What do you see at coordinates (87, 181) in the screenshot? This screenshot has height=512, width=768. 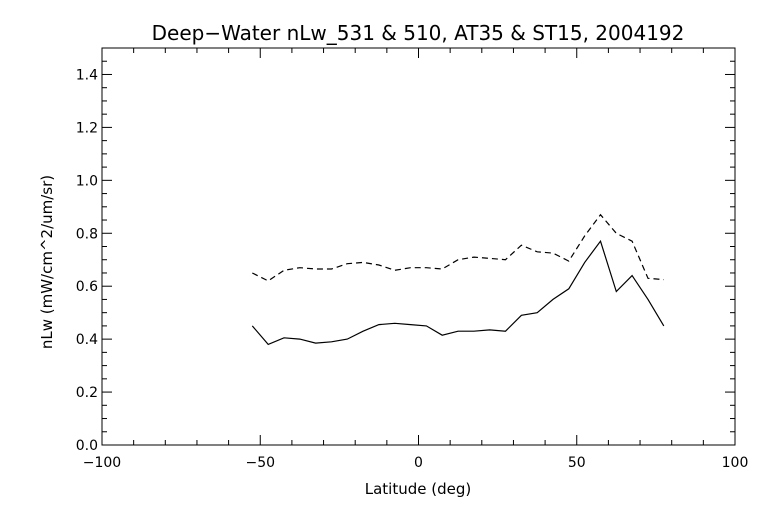 I see `y-tick-label: 1.0` at bounding box center [87, 181].